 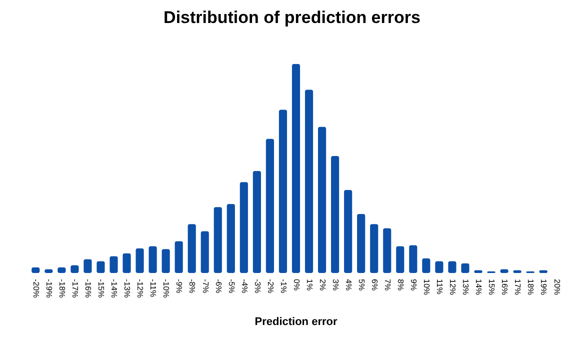 I want to click on chart-title: Distribution of prediction errors, so click(x=292, y=17).